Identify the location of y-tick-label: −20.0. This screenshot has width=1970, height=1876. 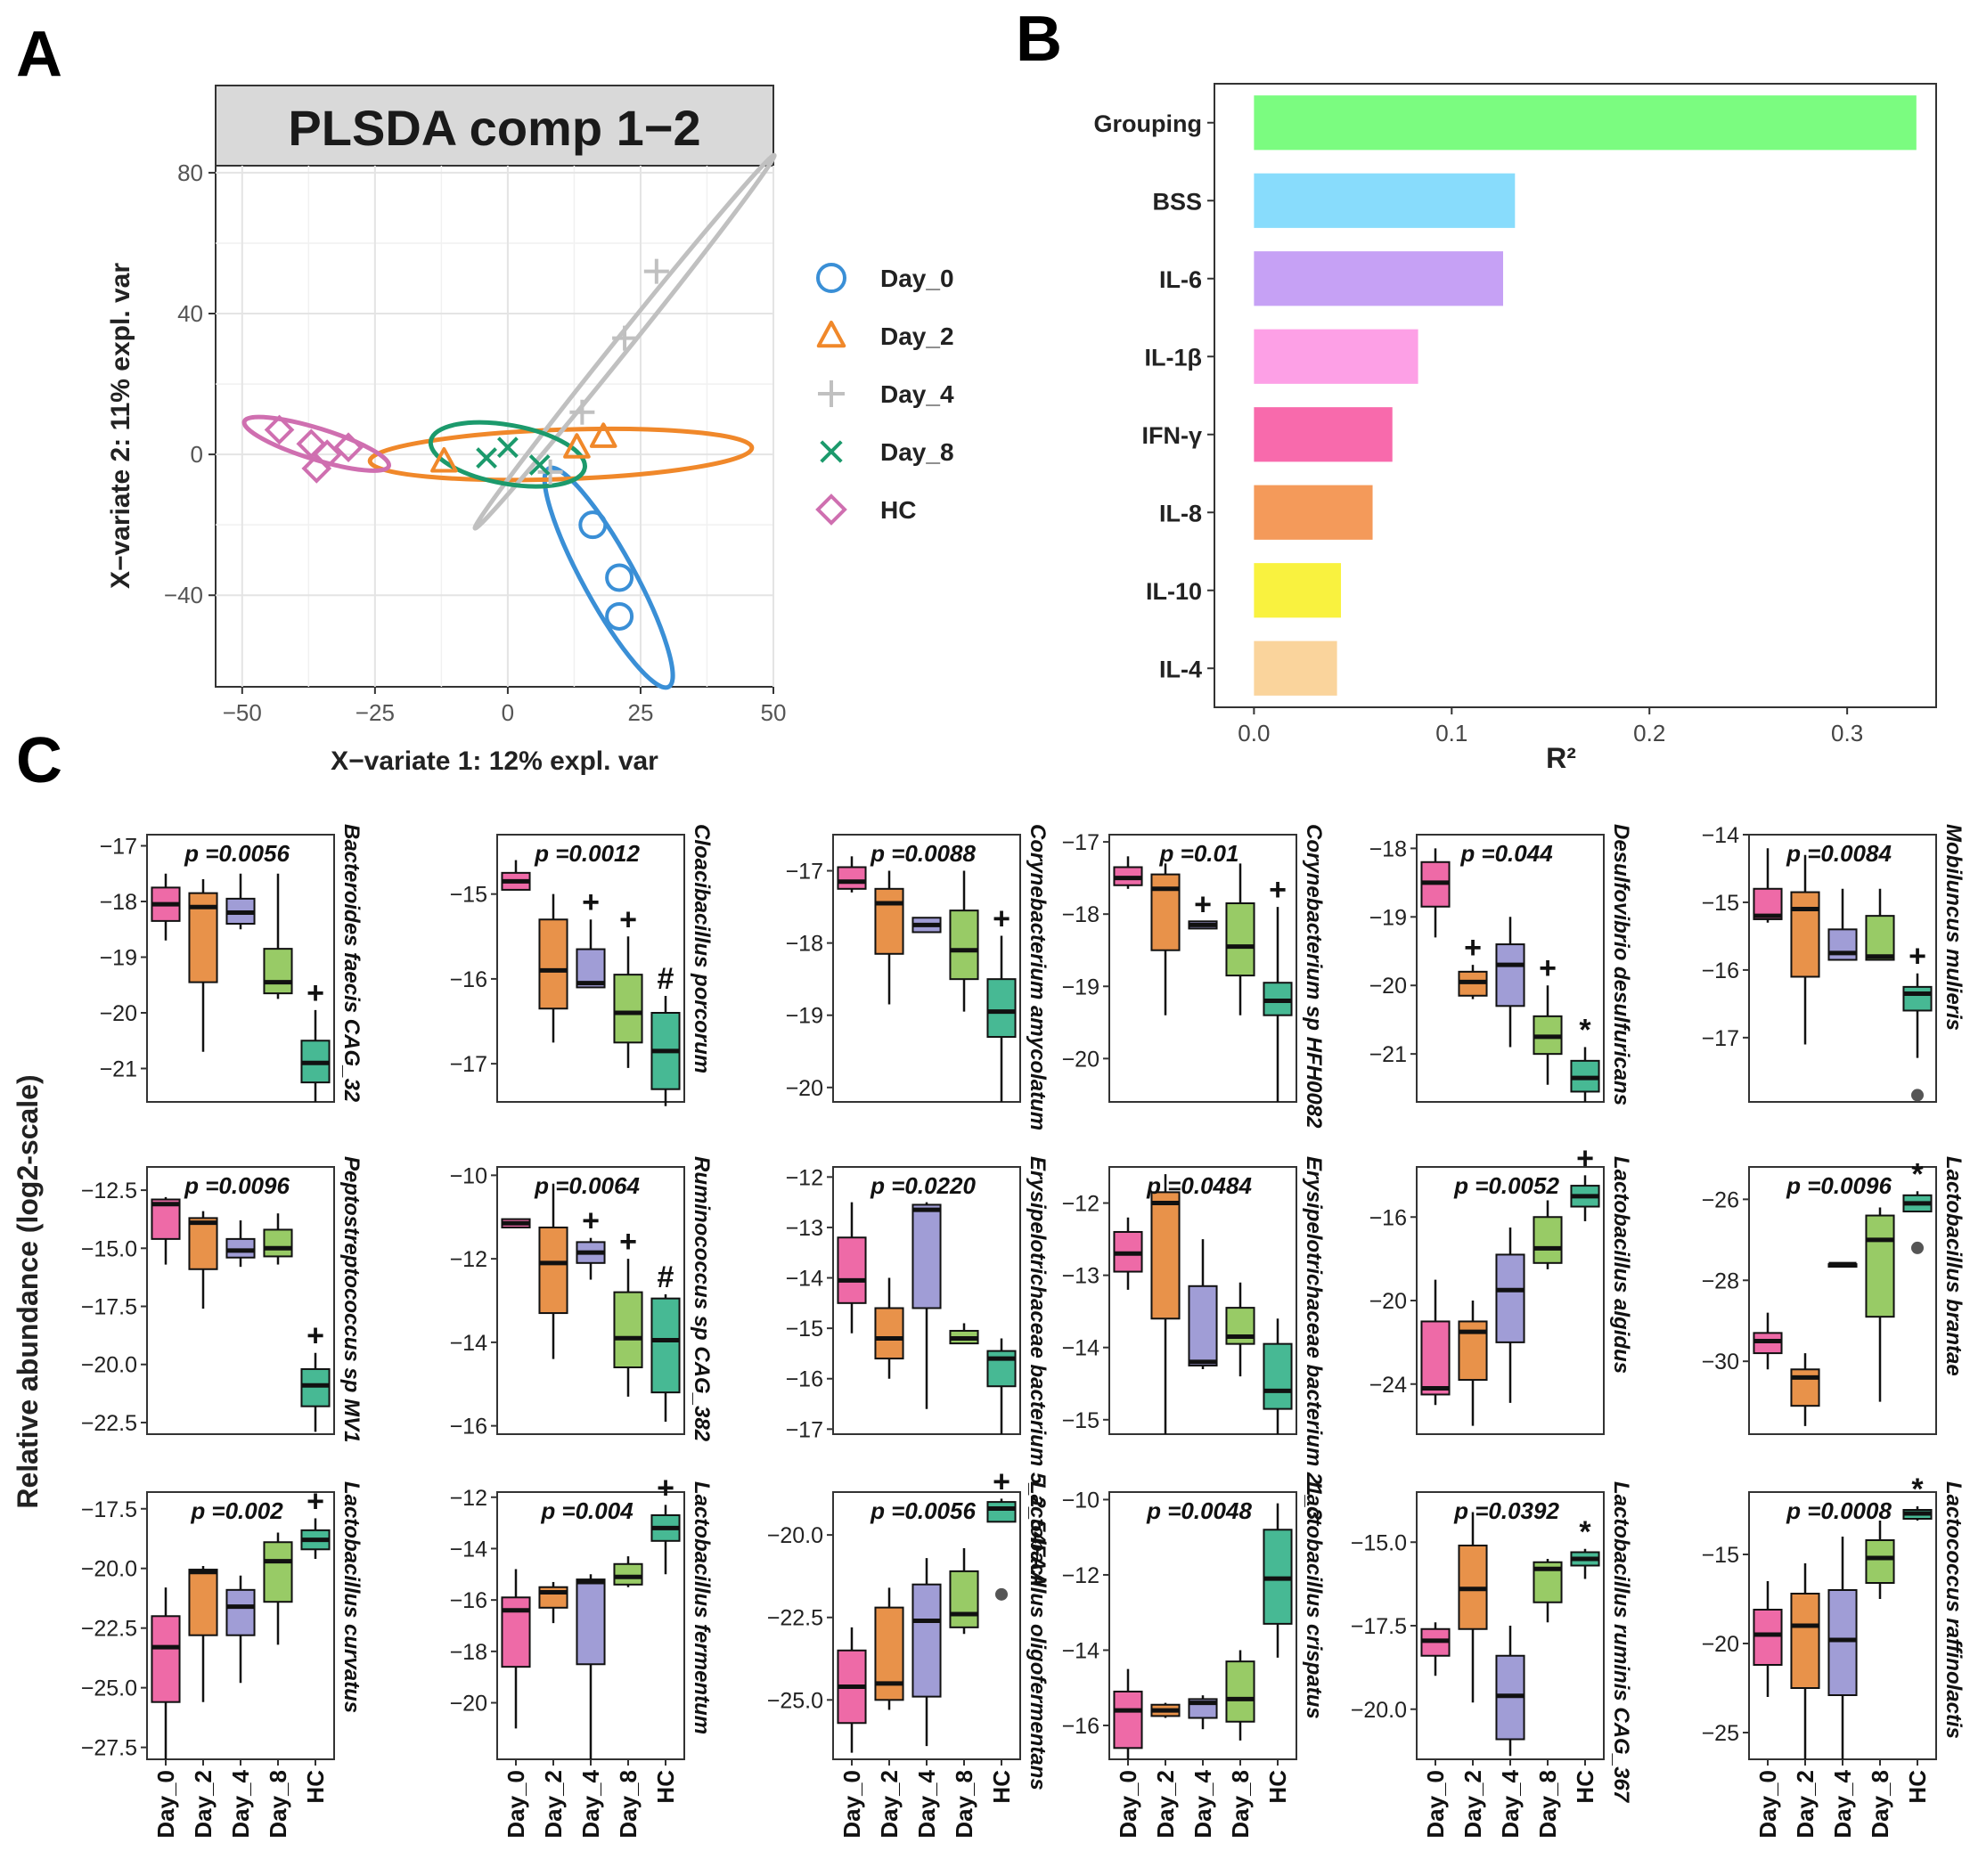
(795, 1535).